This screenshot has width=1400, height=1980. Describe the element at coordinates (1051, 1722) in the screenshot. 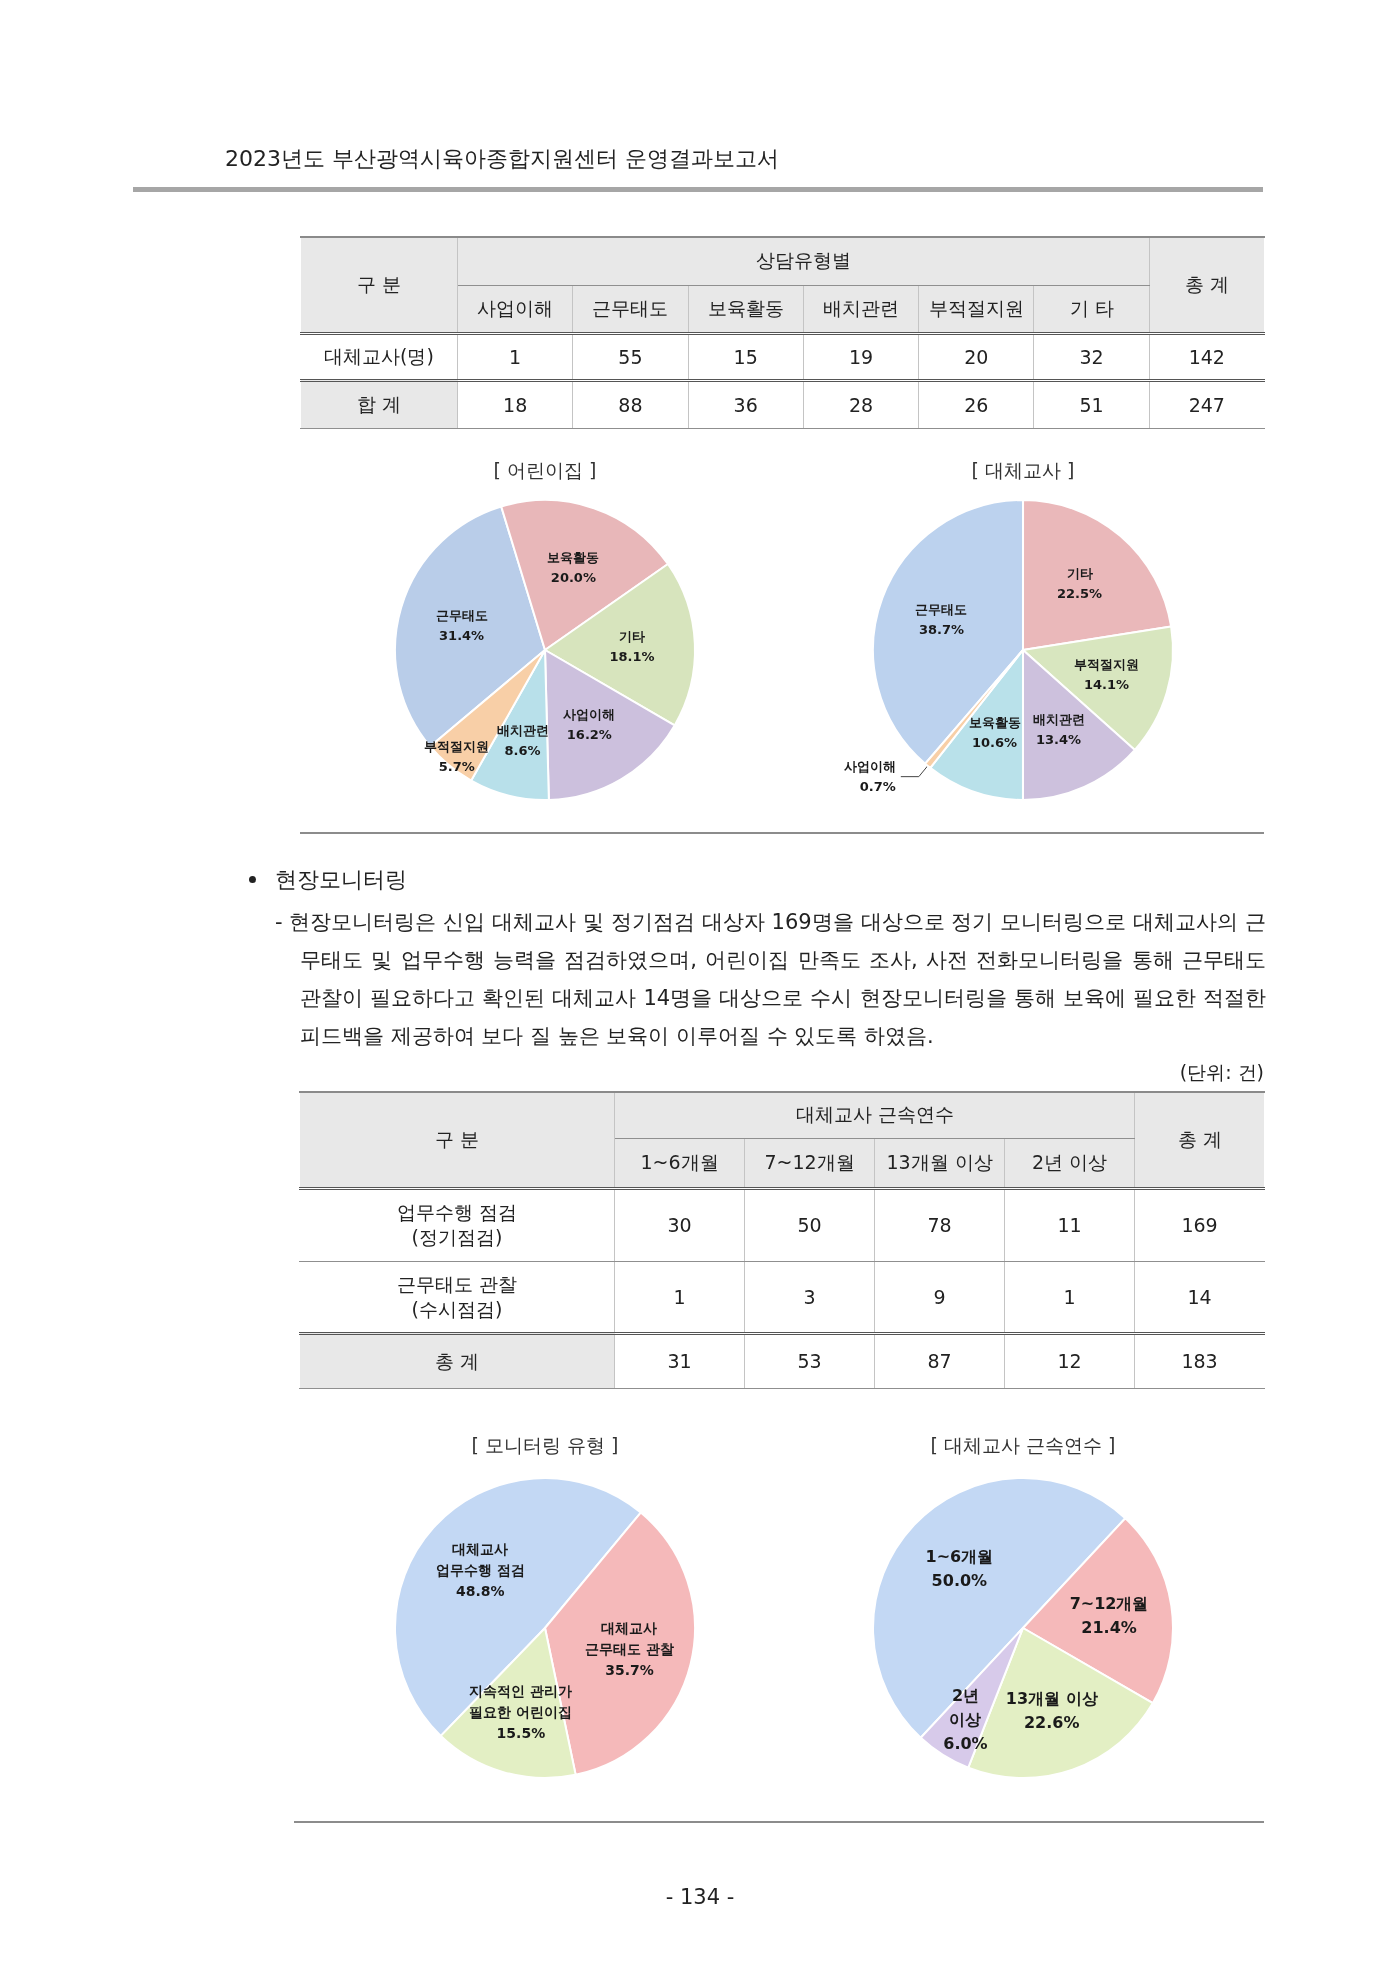

I see `data-label: 22.6%` at that location.